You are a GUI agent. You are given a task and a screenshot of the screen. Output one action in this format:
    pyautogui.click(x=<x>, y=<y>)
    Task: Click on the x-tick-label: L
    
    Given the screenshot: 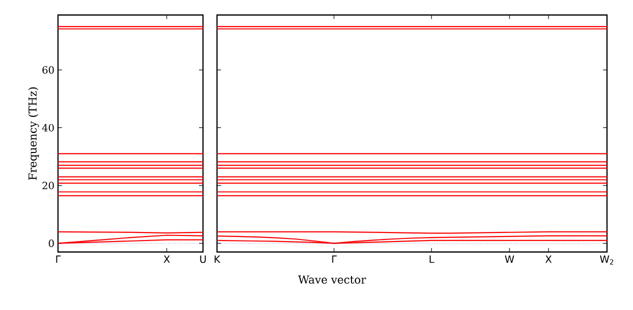 What is the action you would take?
    pyautogui.click(x=432, y=259)
    